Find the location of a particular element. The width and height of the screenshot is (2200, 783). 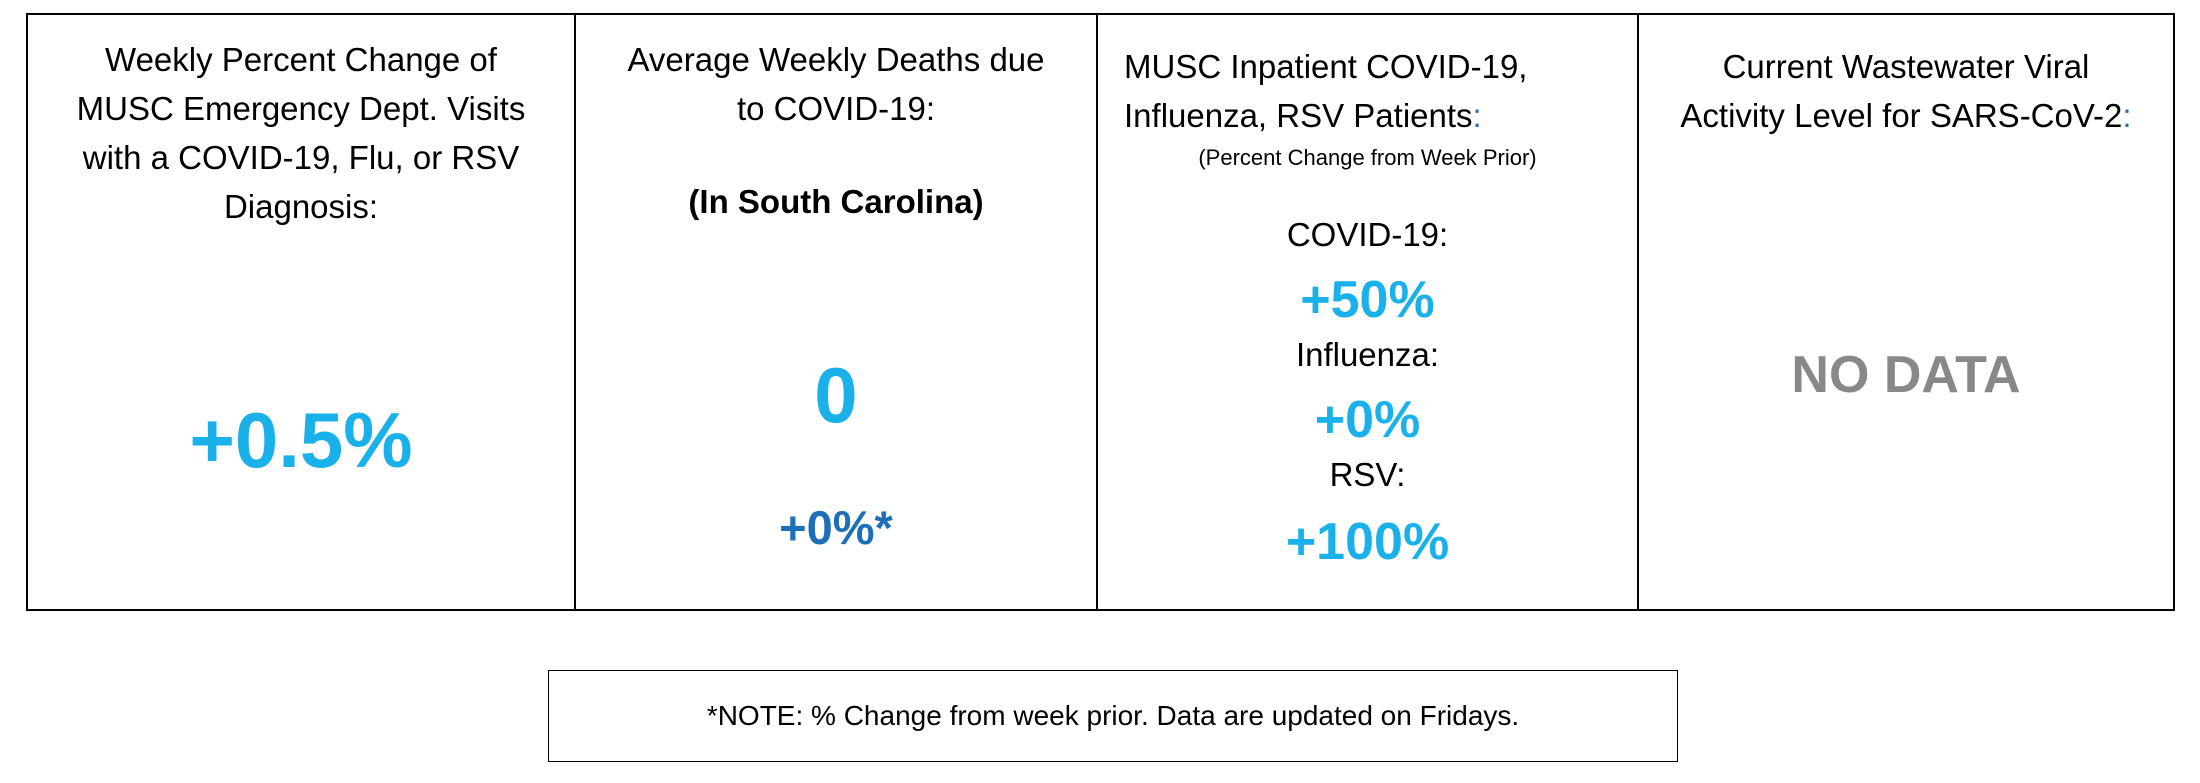

covid-change-value: +50% is located at coordinates (1367, 300).